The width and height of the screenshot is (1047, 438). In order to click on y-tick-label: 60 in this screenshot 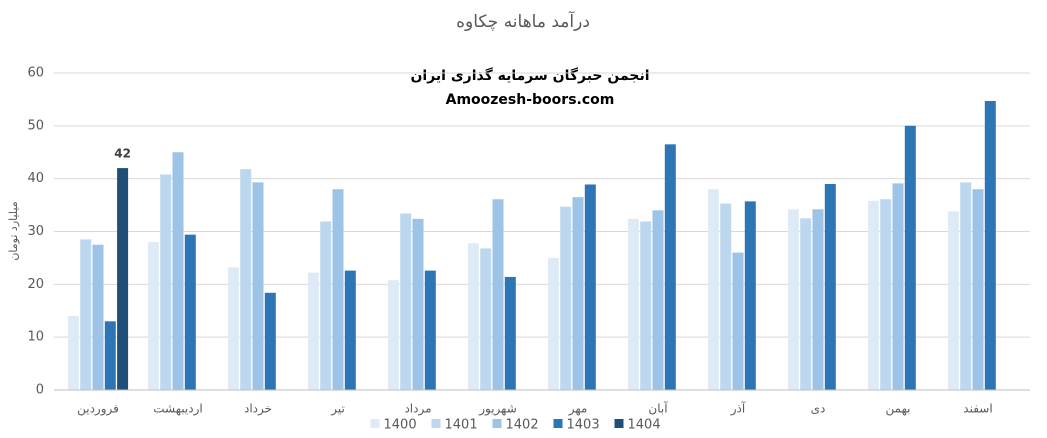, I will do `click(35, 73)`.